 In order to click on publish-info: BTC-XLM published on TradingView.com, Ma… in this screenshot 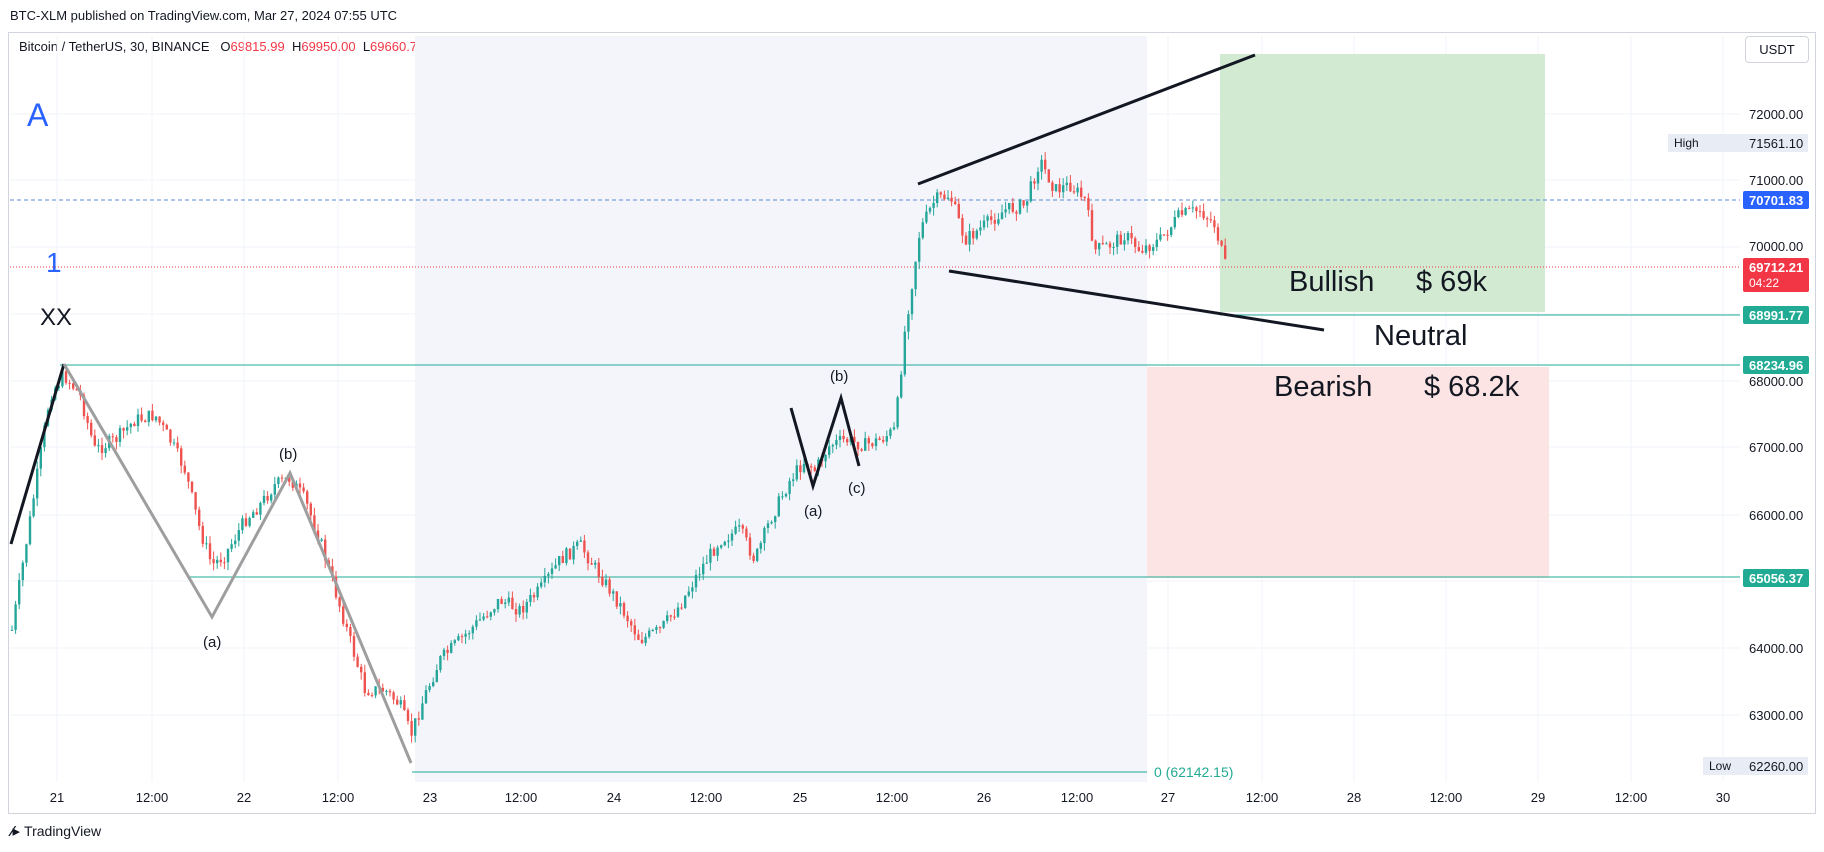, I will do `click(204, 15)`.